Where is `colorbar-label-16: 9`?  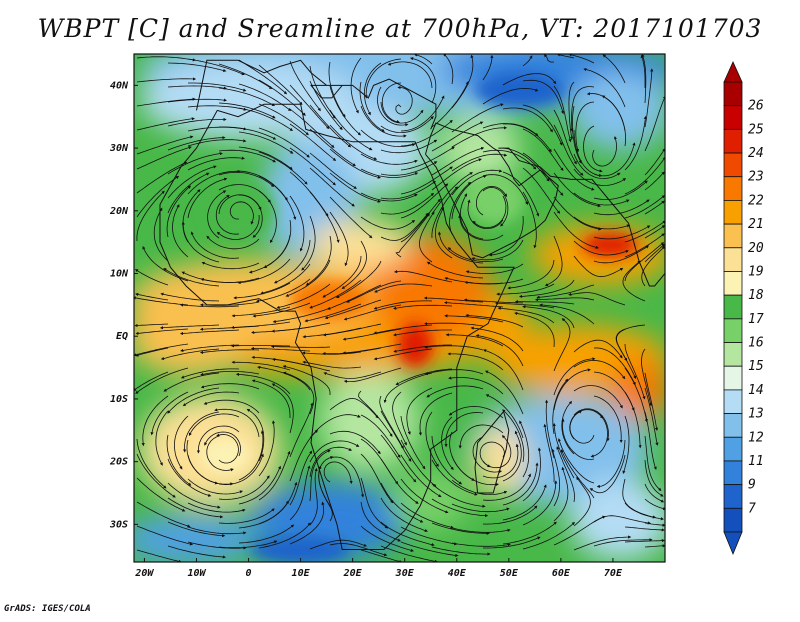
colorbar-label-16: 9 is located at coordinates (752, 485).